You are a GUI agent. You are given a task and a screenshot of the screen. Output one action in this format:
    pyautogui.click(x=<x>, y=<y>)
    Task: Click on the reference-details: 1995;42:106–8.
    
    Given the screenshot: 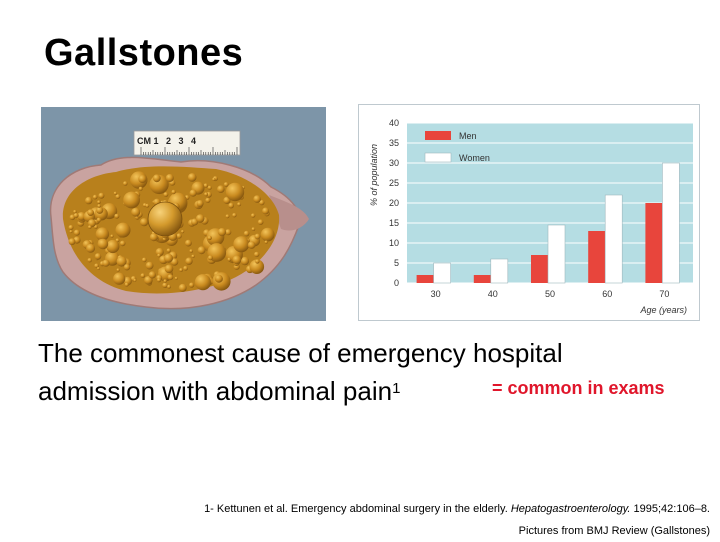 What is the action you would take?
    pyautogui.click(x=670, y=509)
    